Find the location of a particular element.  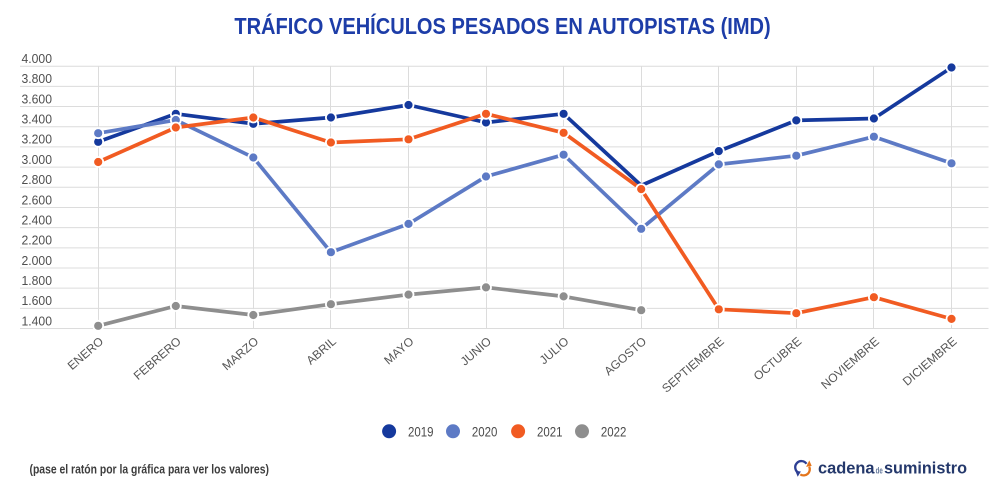

svg-text: 2.800 is located at coordinates (37, 179).